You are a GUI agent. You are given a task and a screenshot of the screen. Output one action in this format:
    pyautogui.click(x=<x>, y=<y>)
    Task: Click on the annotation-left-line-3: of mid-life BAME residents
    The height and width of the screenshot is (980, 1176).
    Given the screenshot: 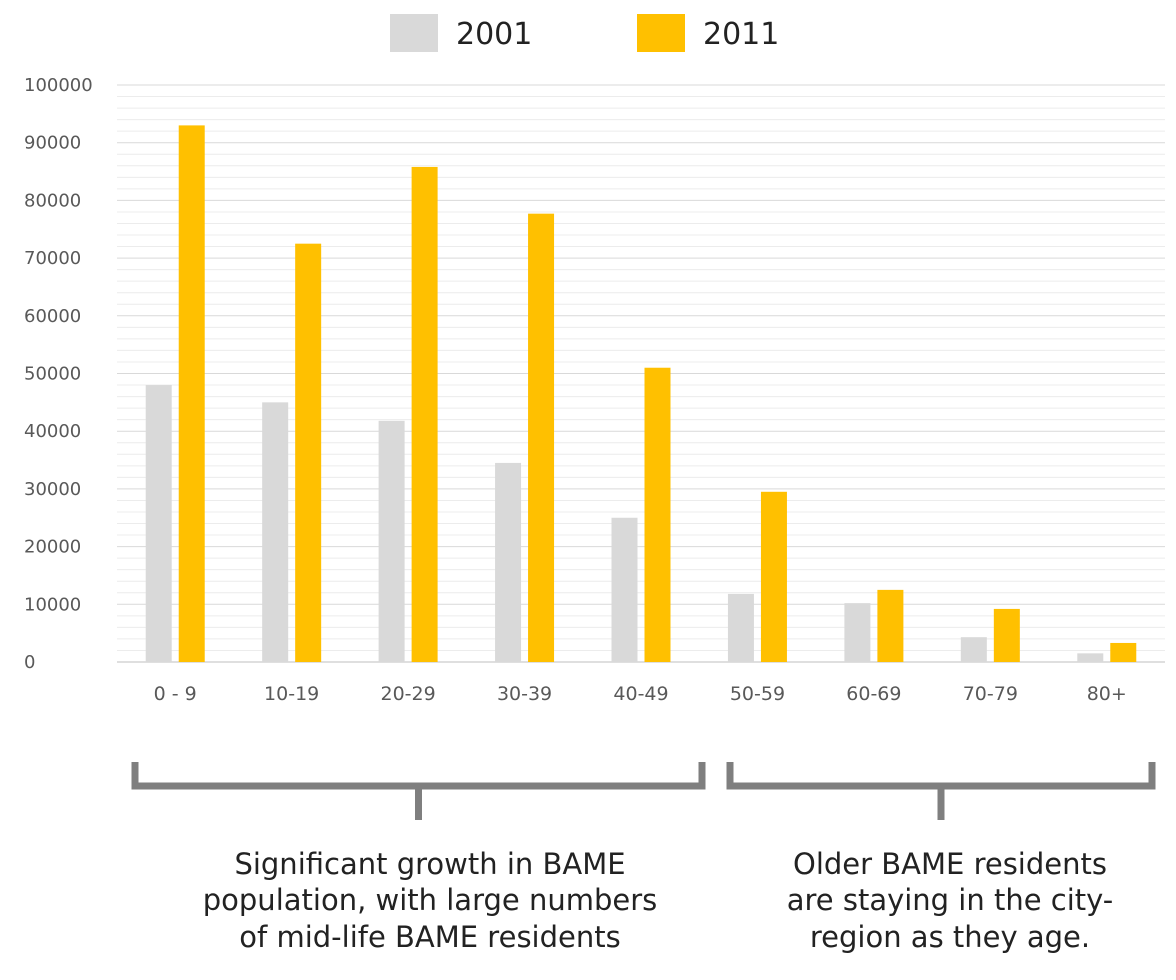 What is the action you would take?
    pyautogui.click(x=430, y=936)
    